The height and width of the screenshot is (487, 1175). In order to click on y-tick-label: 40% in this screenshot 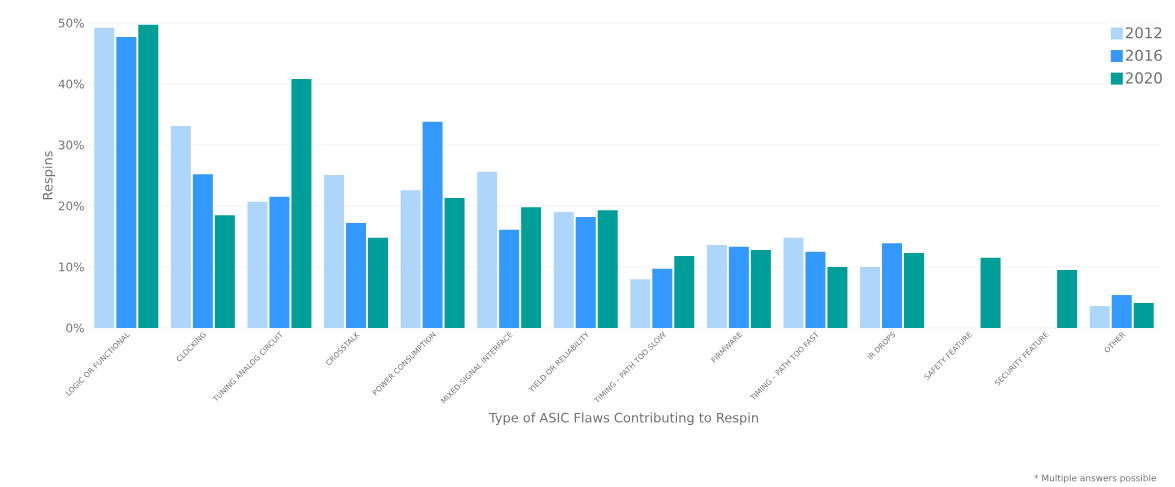, I will do `click(71, 84)`.